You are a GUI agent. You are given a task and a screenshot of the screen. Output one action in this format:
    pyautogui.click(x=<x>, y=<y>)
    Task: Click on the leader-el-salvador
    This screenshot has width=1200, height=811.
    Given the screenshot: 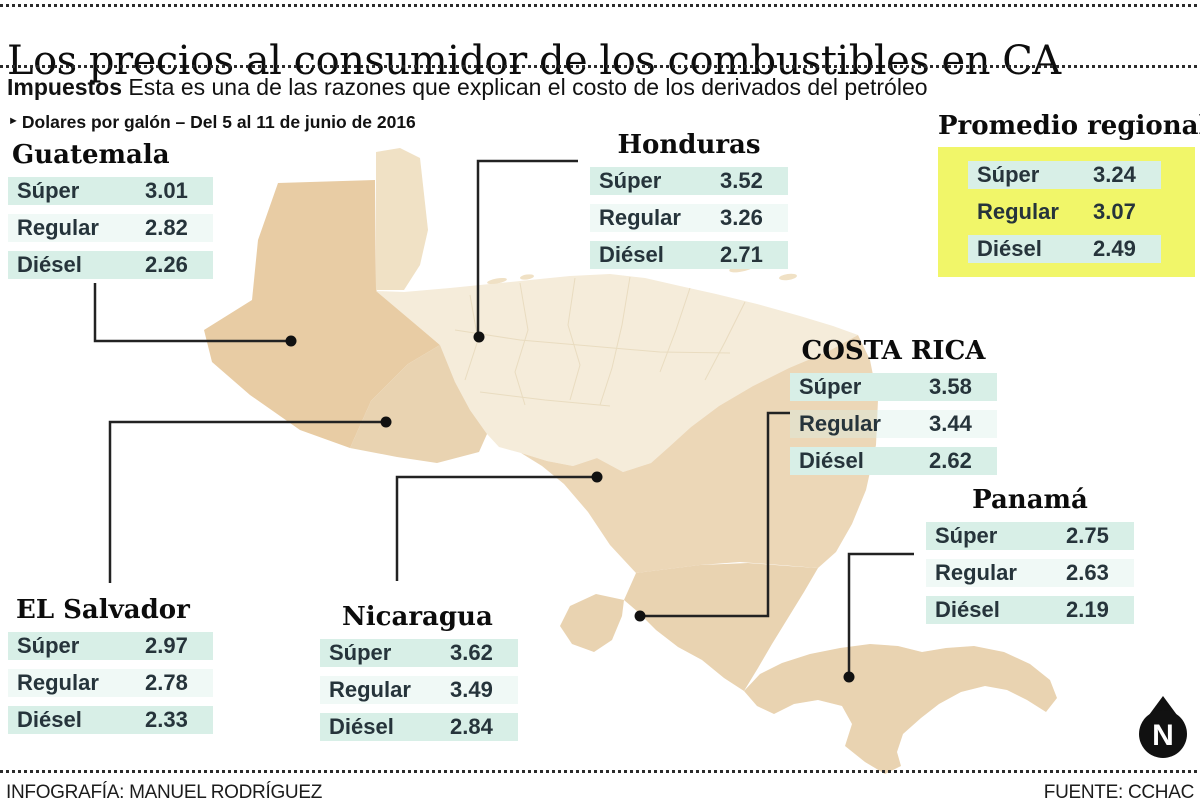 What is the action you would take?
    pyautogui.click(x=245, y=501)
    